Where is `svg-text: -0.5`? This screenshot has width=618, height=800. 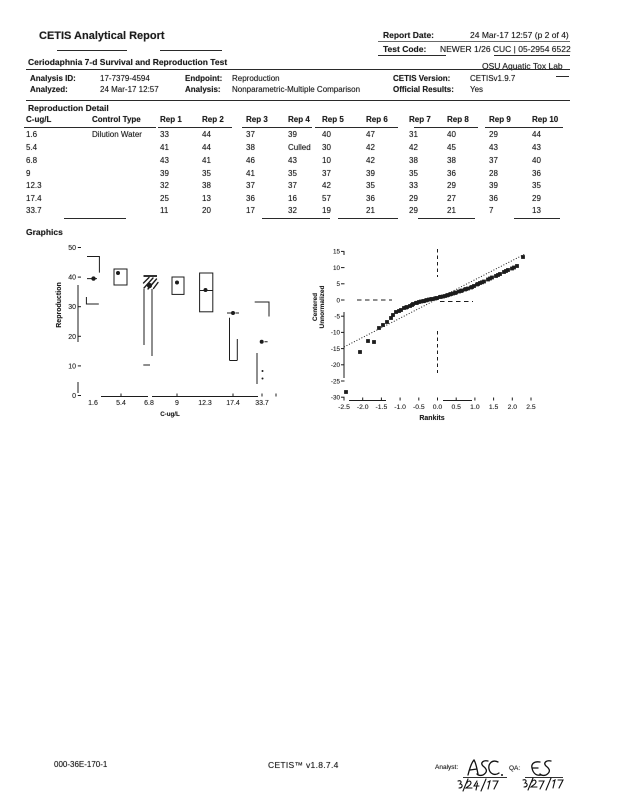
svg-text: -0.5 is located at coordinates (419, 407).